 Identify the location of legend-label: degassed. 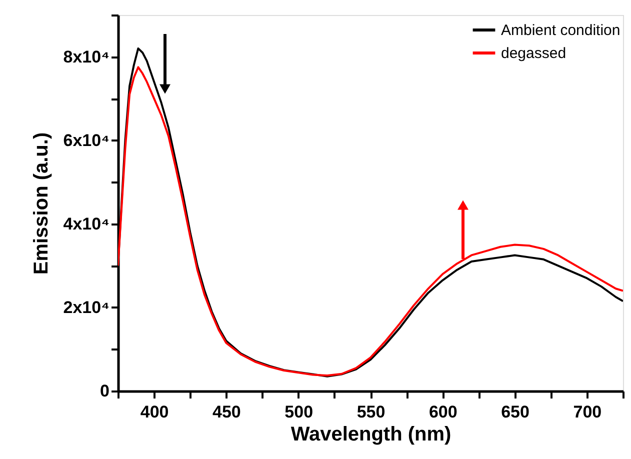
(533, 53).